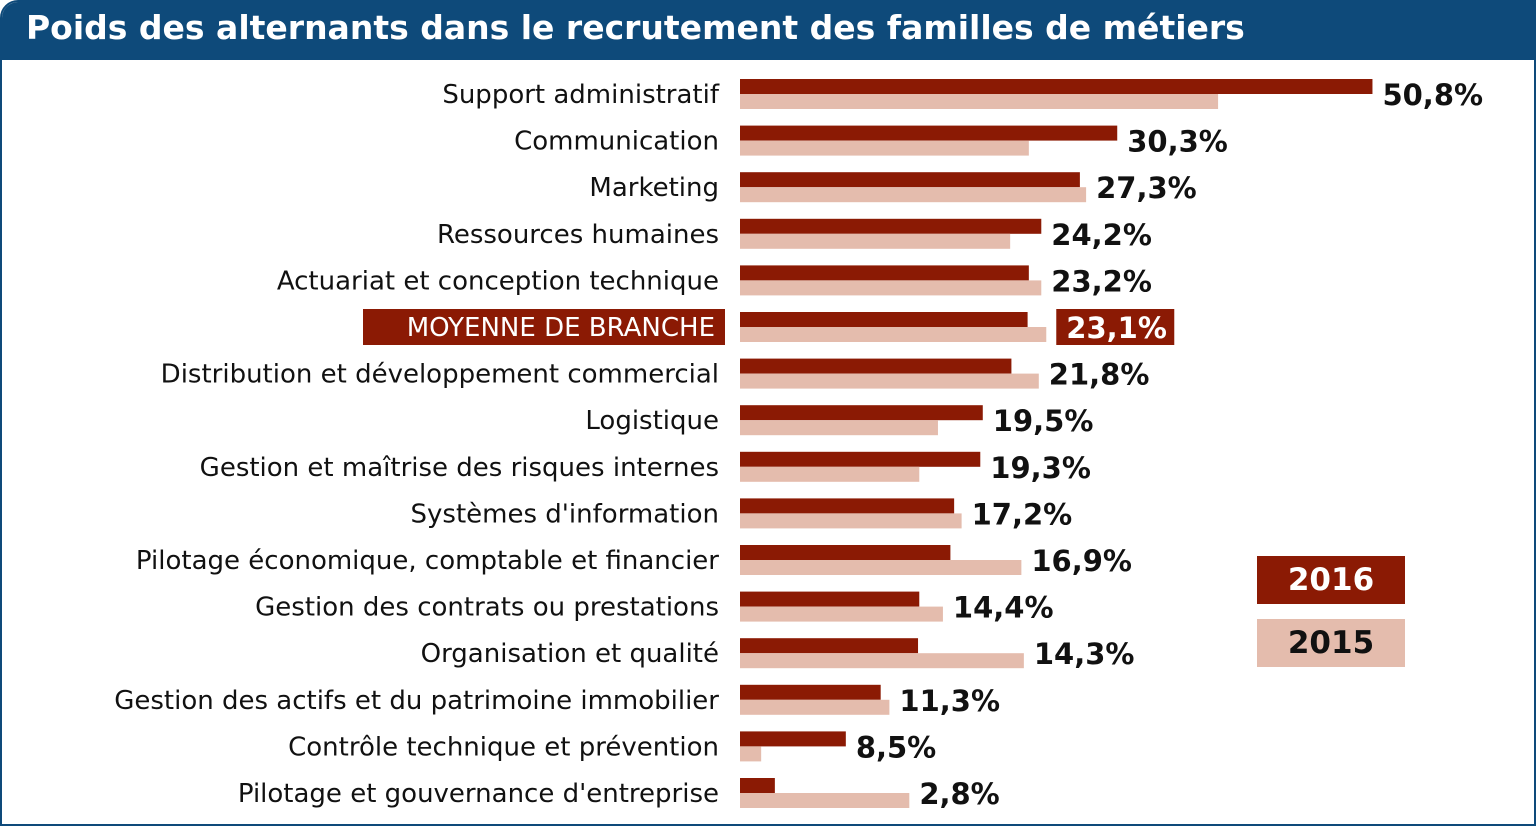 Image resolution: width=1536 pixels, height=826 pixels. What do you see at coordinates (1331, 580) in the screenshot?
I see `legend-2016: 2016` at bounding box center [1331, 580].